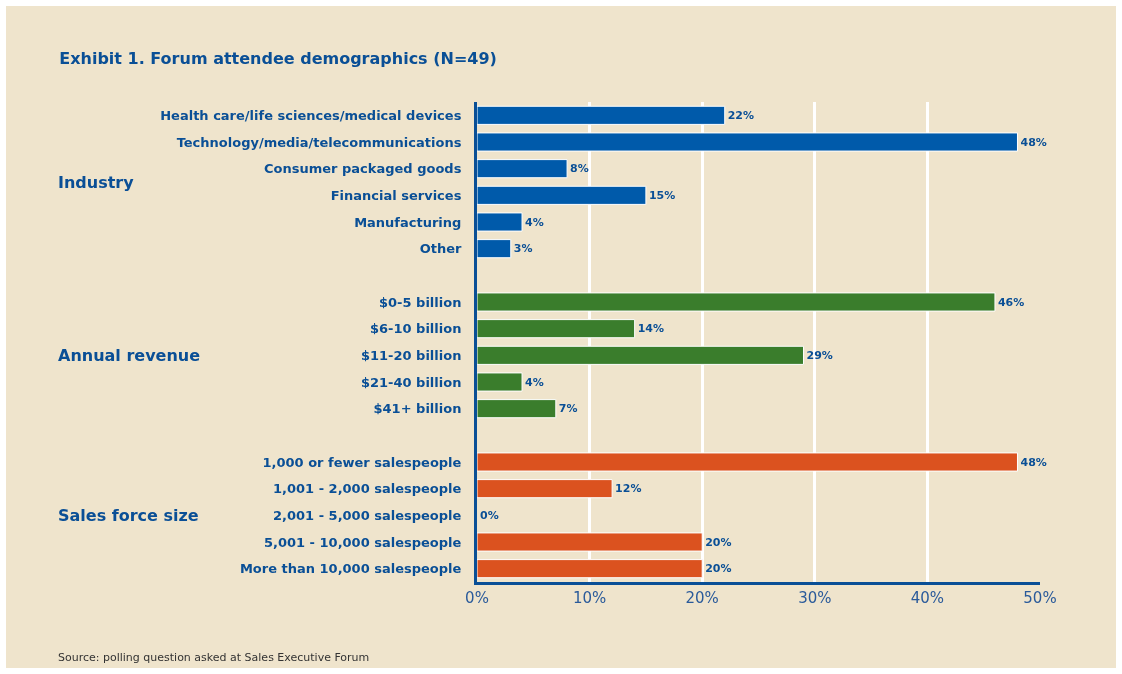  Describe the element at coordinates (396, 195) in the screenshot. I see `y-tick-label: Financial services` at that location.